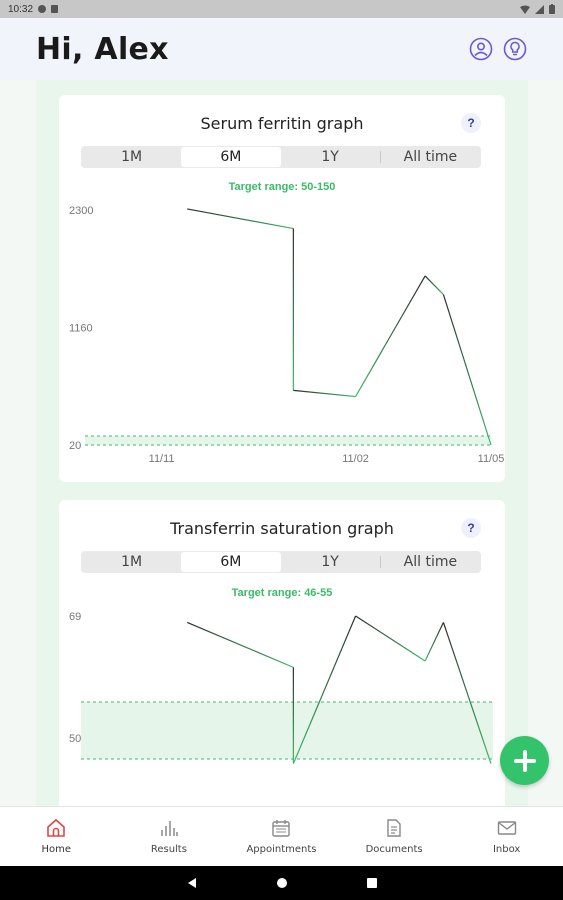  Describe the element at coordinates (282, 187) in the screenshot. I see `target-range-label: Target range: 50-150` at that location.